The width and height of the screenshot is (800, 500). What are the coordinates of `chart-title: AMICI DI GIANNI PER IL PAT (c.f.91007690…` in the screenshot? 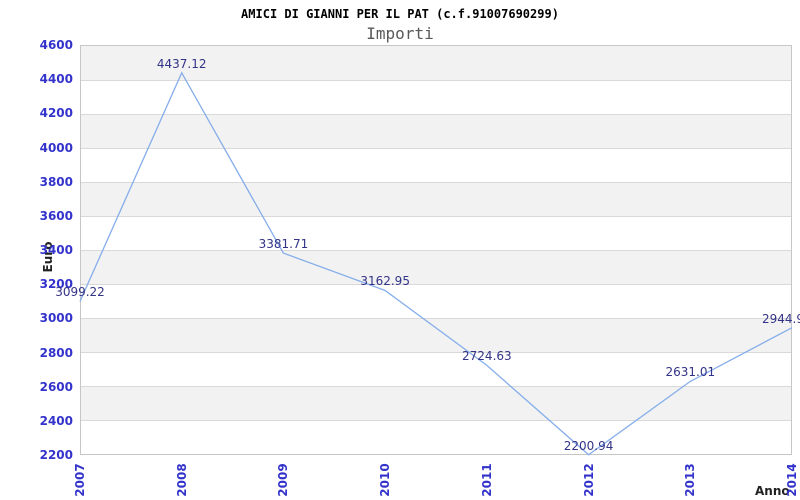 It's located at (400, 14).